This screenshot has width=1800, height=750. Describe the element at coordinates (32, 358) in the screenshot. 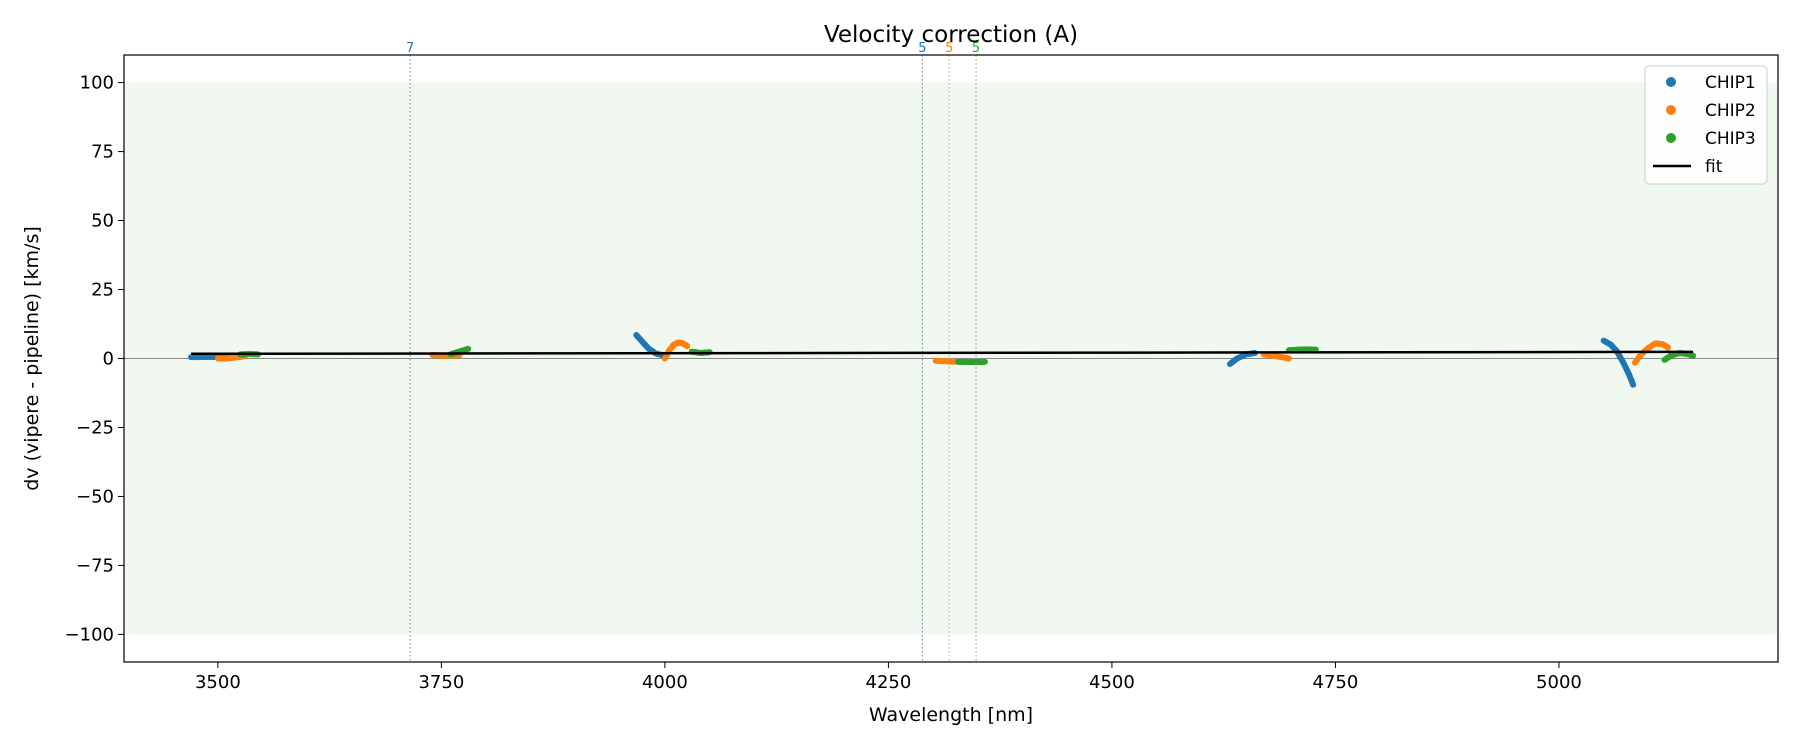

I see `y-axis-label: dv (vipere - pipeline) [km/s]` at that location.